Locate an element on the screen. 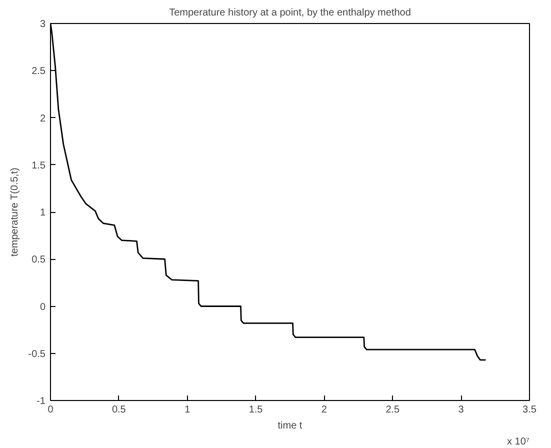  x-tick-label: 2.5 is located at coordinates (393, 410).